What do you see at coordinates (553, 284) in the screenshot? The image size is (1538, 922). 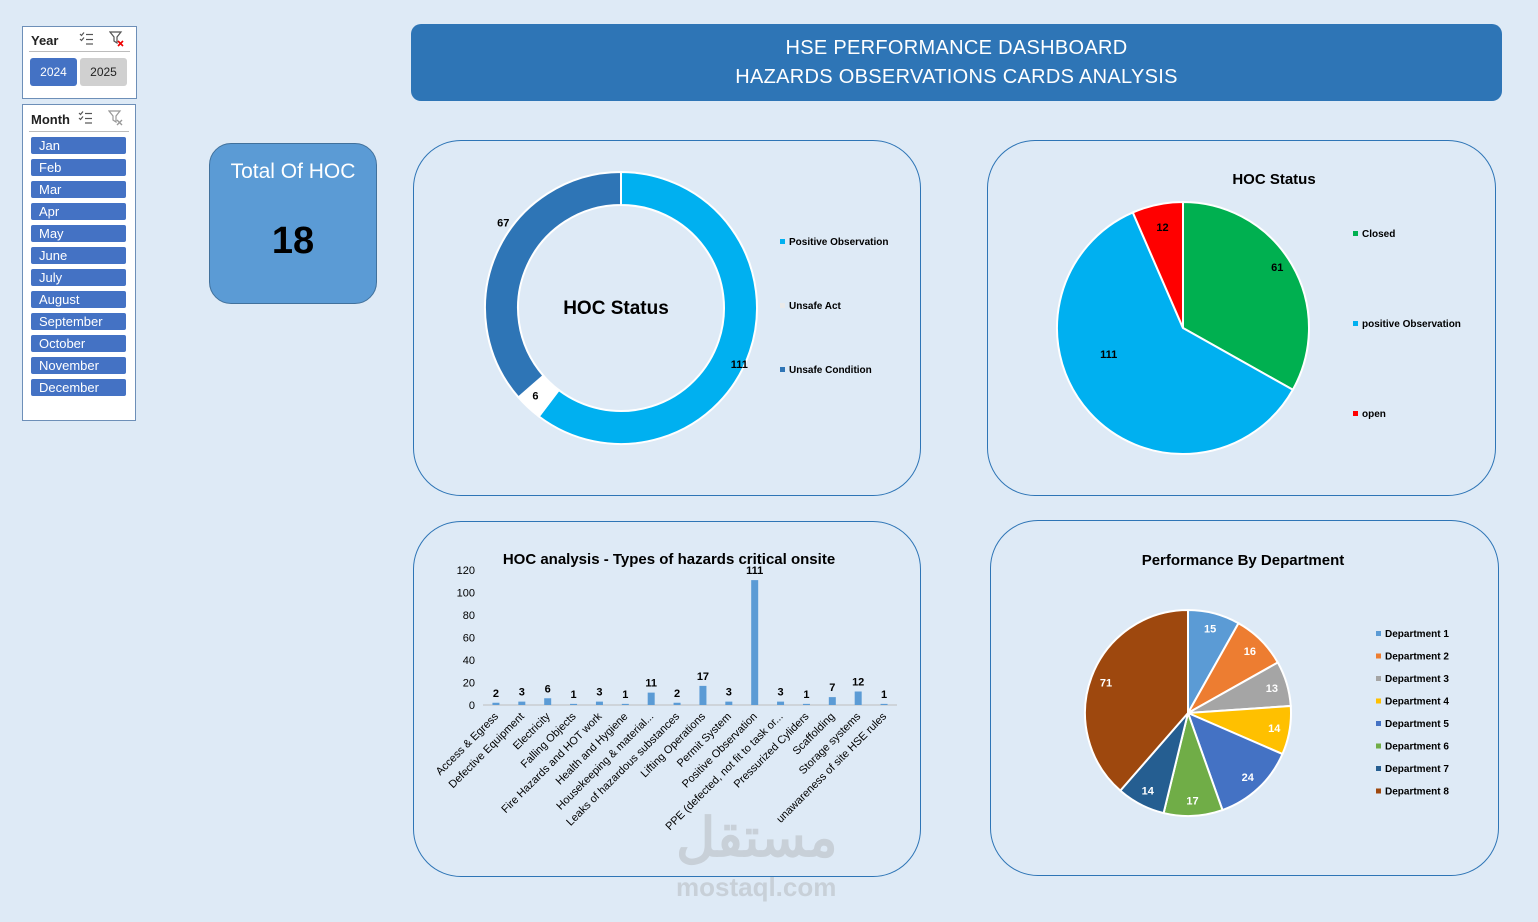 I see `slice-unsafe-condition` at bounding box center [553, 284].